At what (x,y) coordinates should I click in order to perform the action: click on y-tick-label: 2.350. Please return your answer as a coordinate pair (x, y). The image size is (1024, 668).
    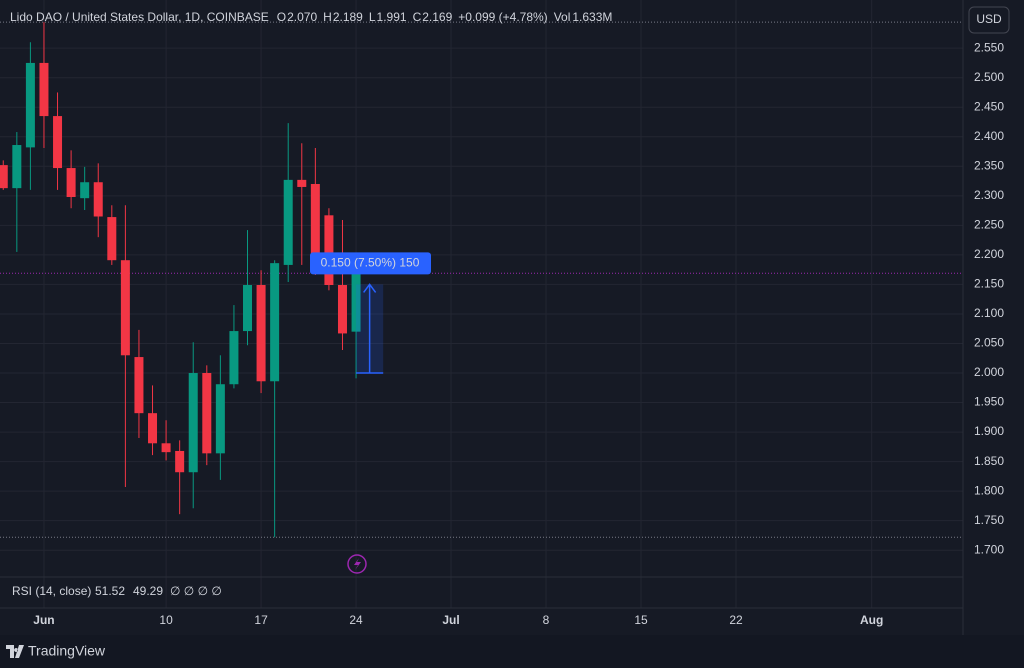
    Looking at the image, I should click on (989, 165).